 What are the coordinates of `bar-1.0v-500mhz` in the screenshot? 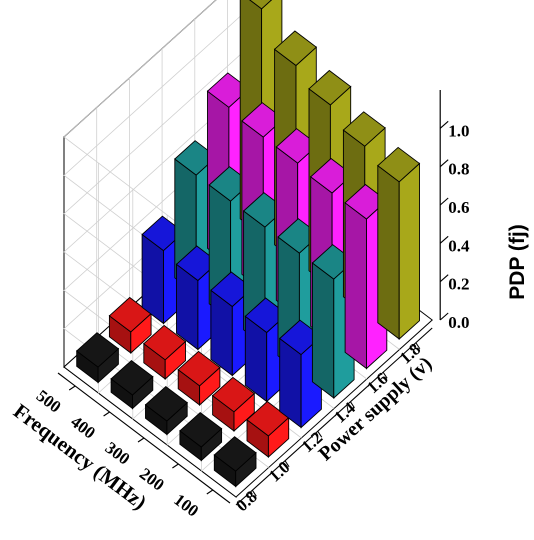 It's located at (130, 325).